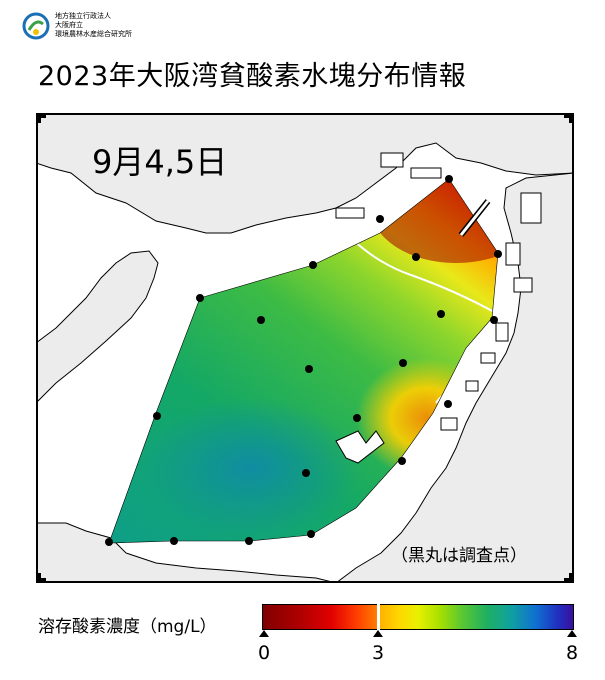  What do you see at coordinates (459, 556) in the screenshot?
I see `map-note: （黒丸は調査点）` at bounding box center [459, 556].